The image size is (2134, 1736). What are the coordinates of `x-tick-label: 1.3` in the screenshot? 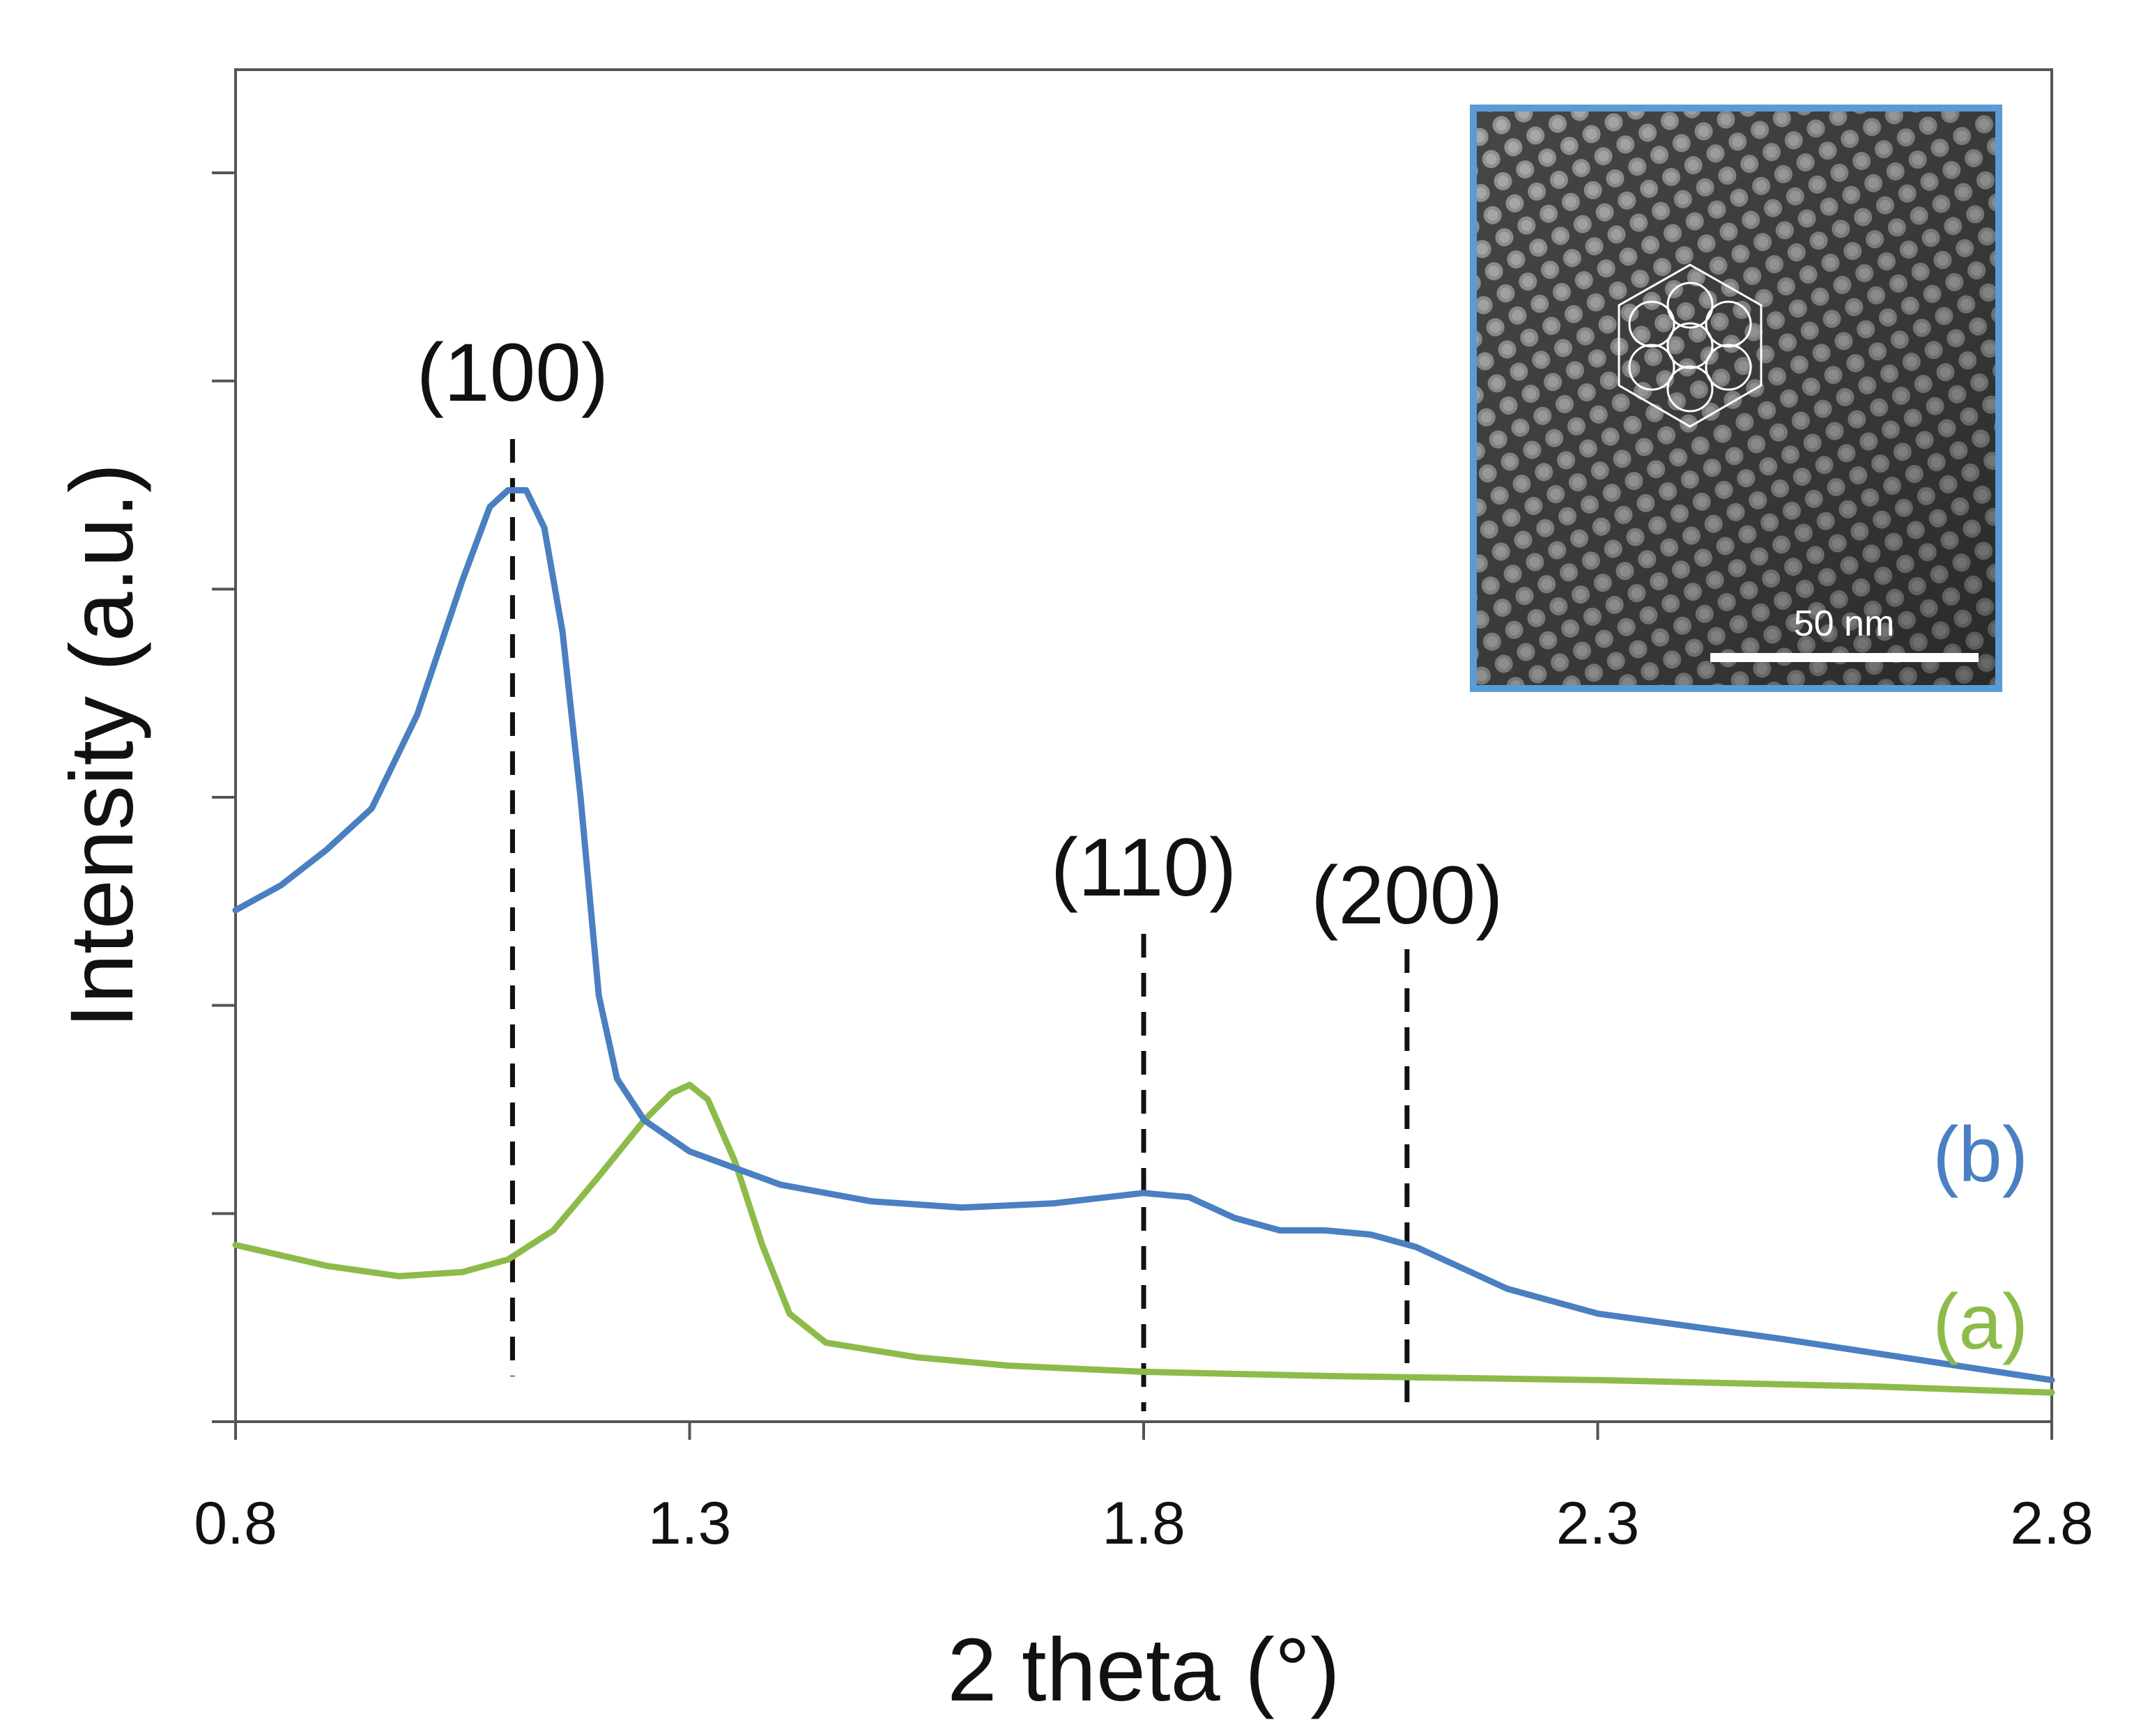 It's located at (690, 1523).